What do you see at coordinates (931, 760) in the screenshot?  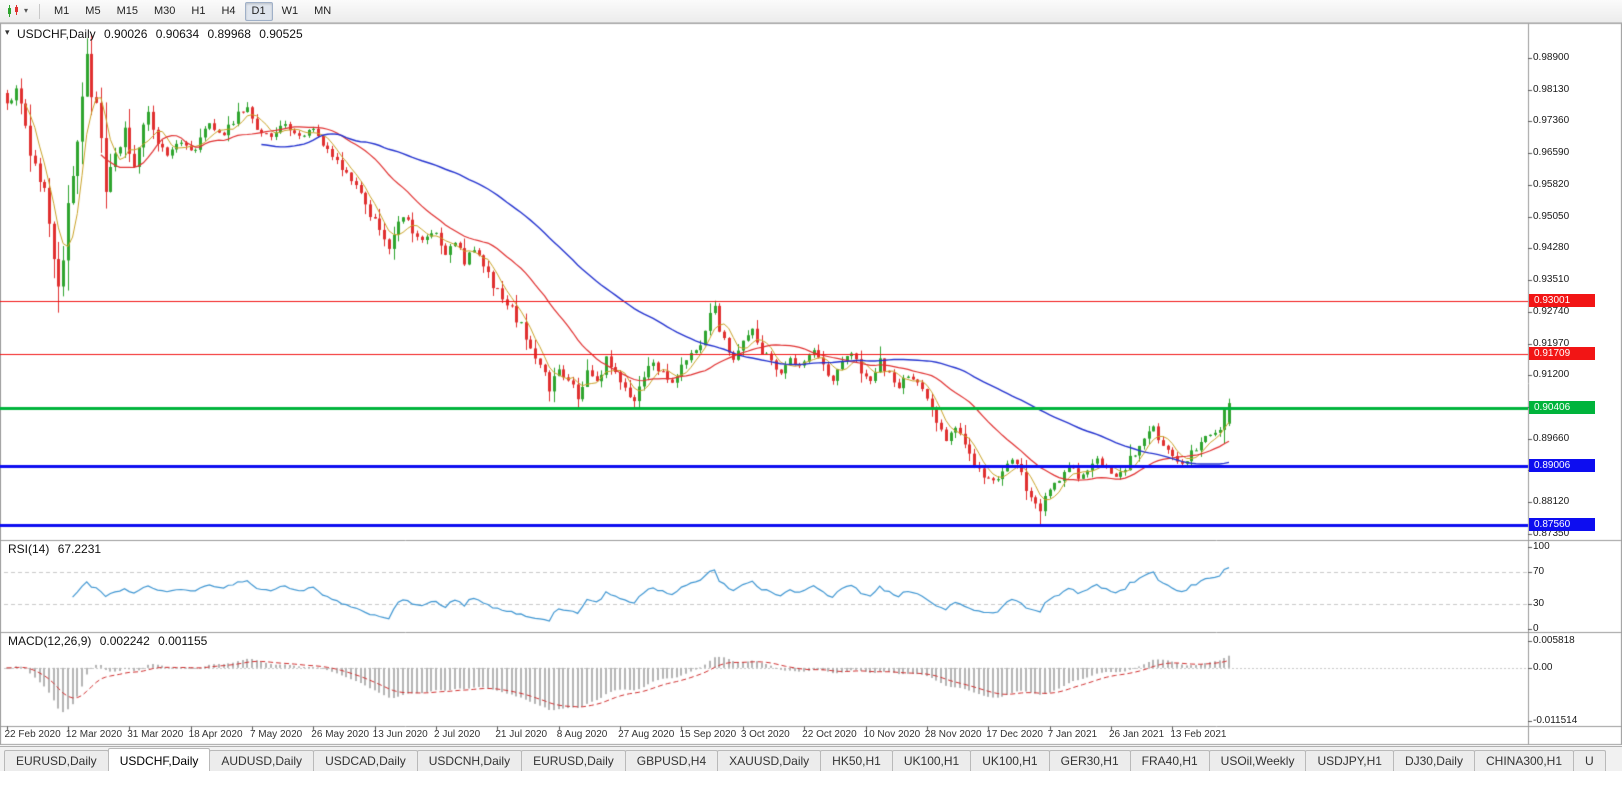 I see `symbol-tab-9: UK100,H1` at bounding box center [931, 760].